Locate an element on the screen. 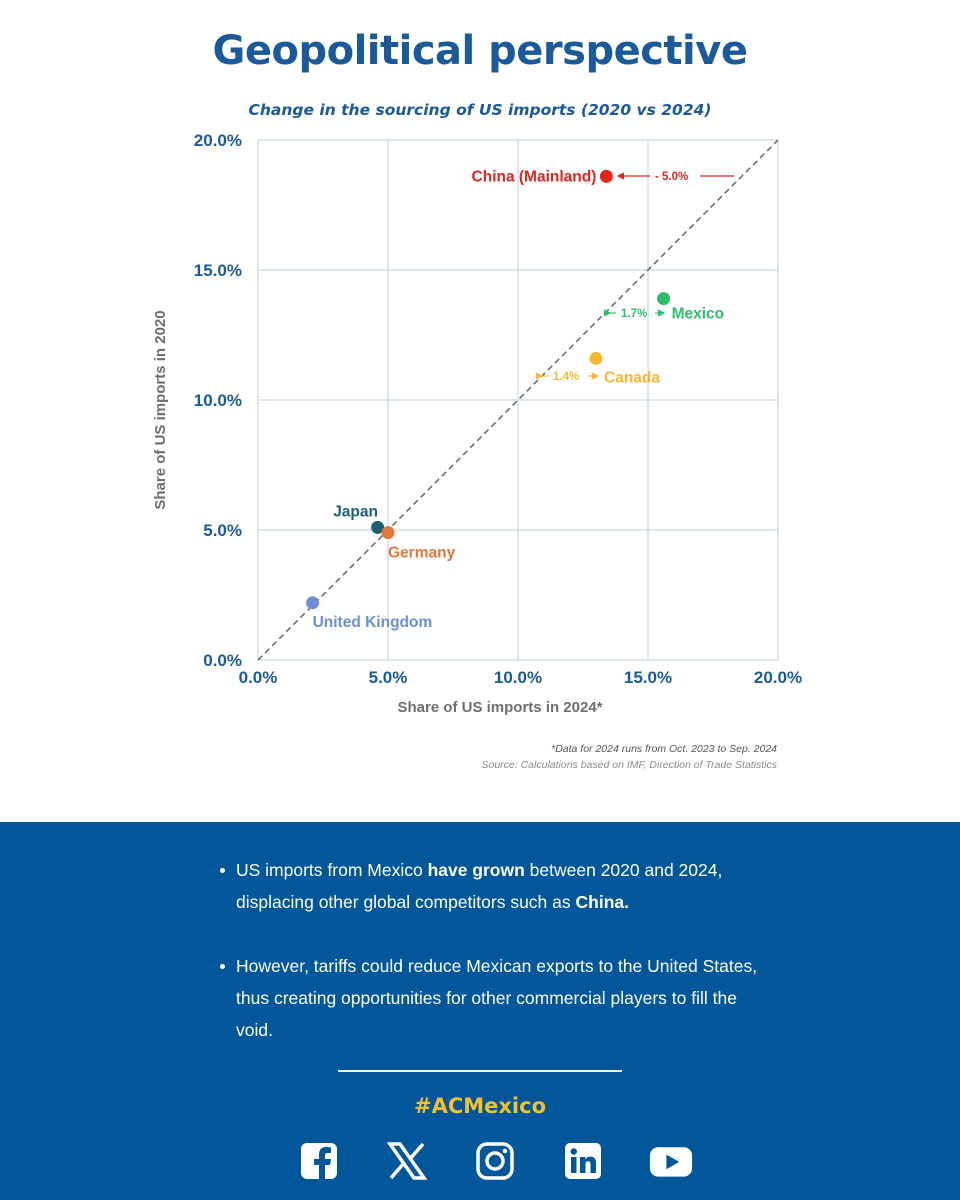 The height and width of the screenshot is (1200, 960). point-mexico is located at coordinates (664, 299).